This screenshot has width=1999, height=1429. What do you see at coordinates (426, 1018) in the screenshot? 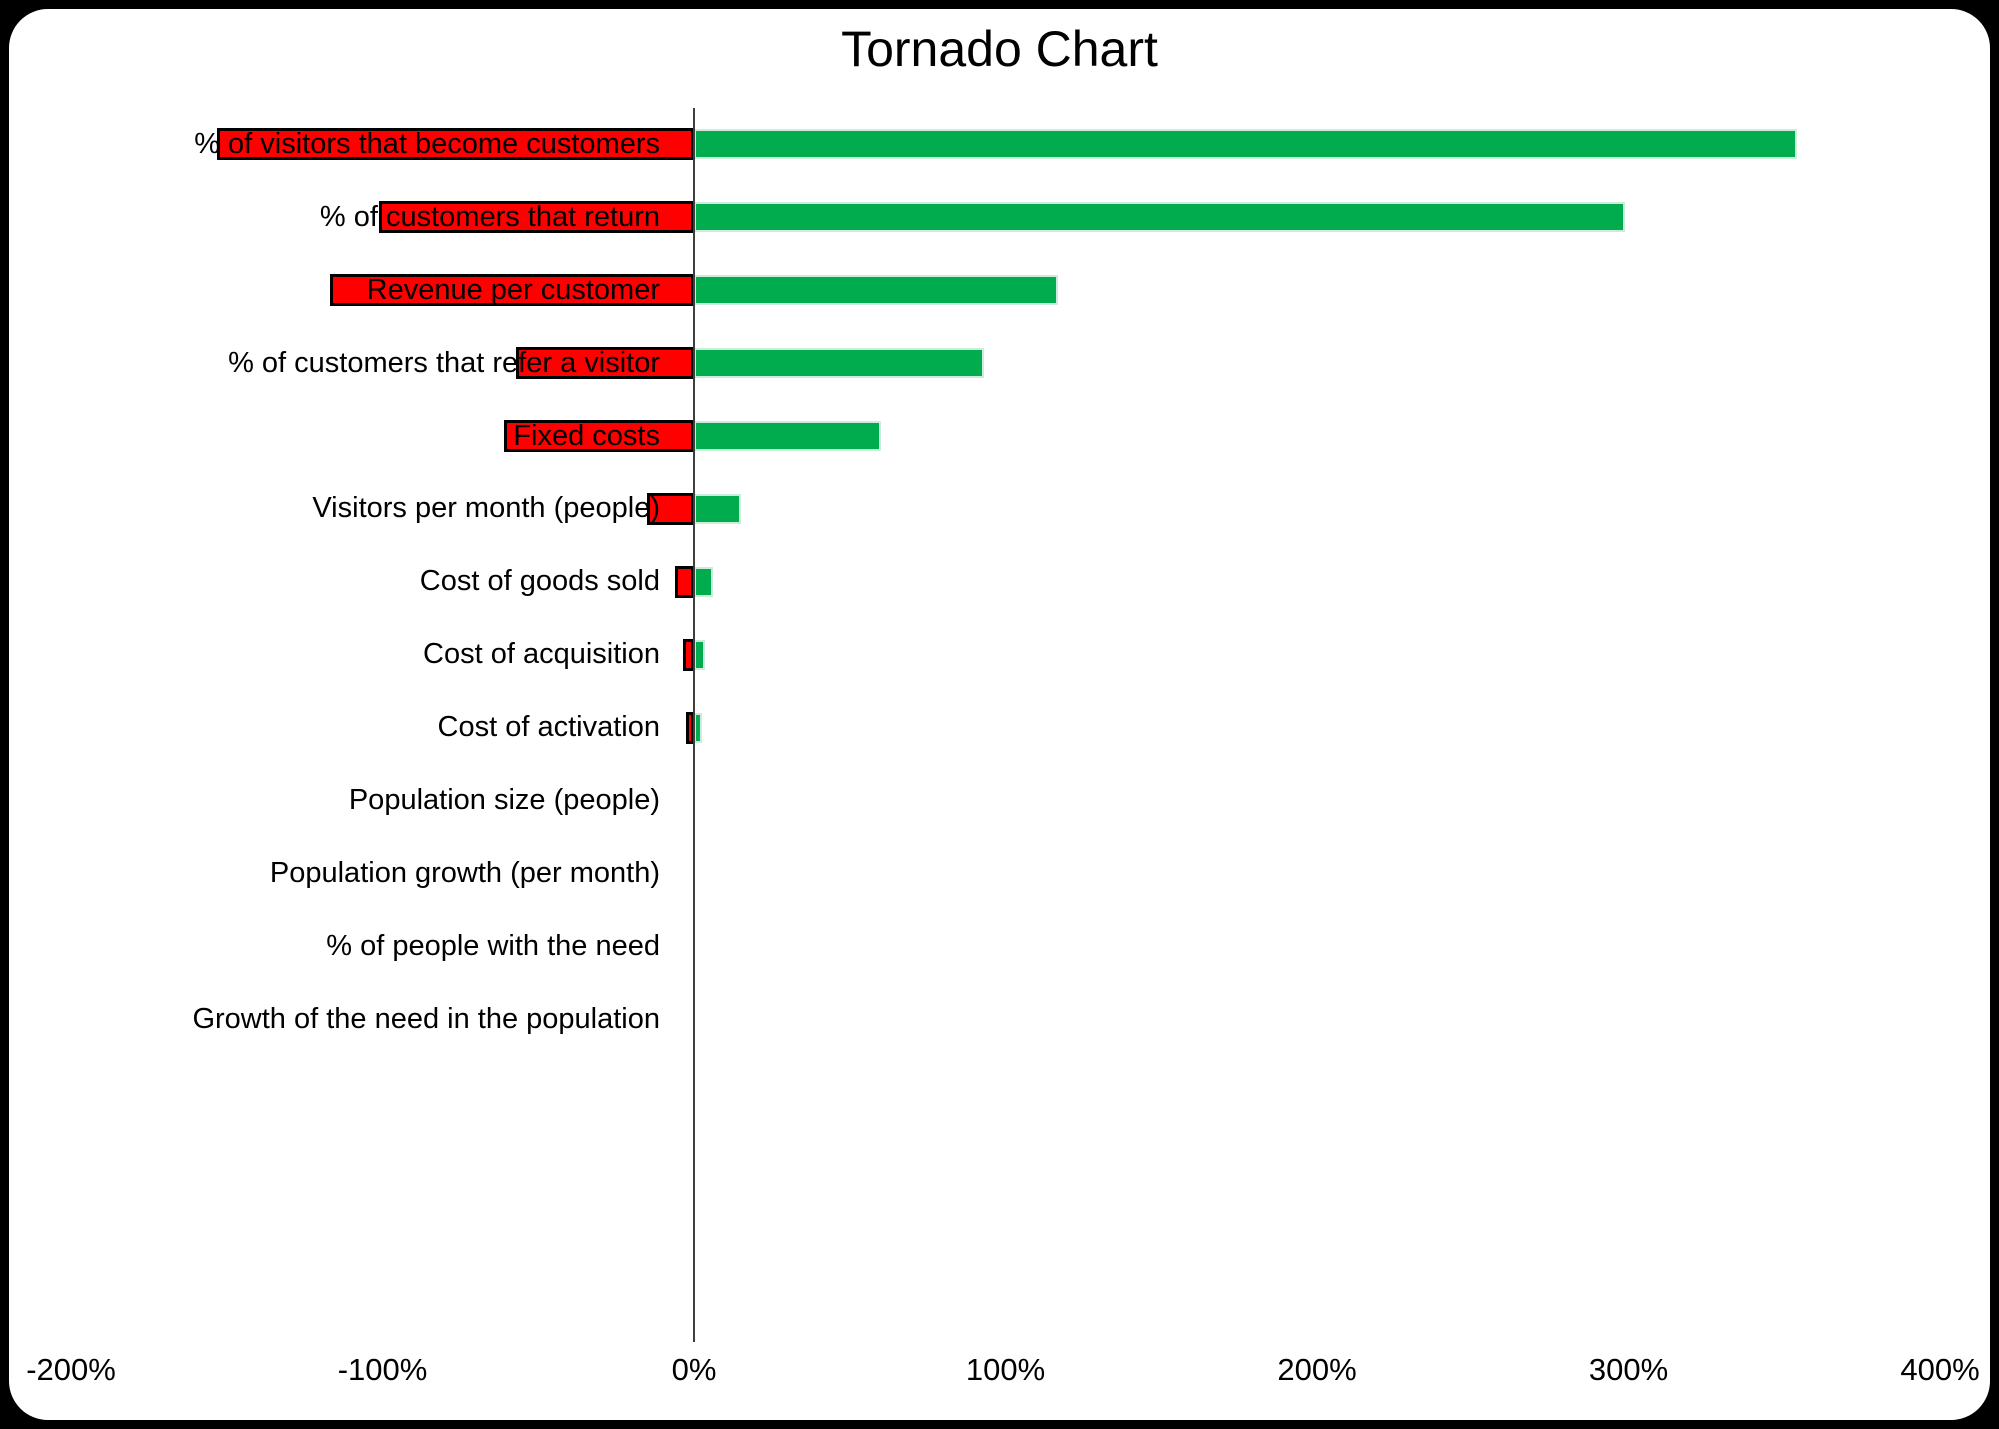
I see `category-label: Growth of the need in the population` at bounding box center [426, 1018].